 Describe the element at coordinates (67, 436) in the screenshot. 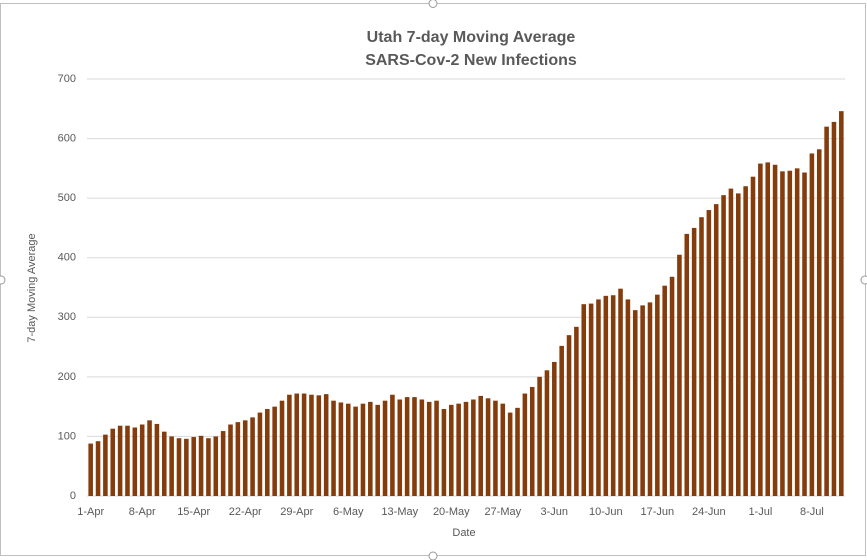

I see `y-tick-label: 100` at that location.